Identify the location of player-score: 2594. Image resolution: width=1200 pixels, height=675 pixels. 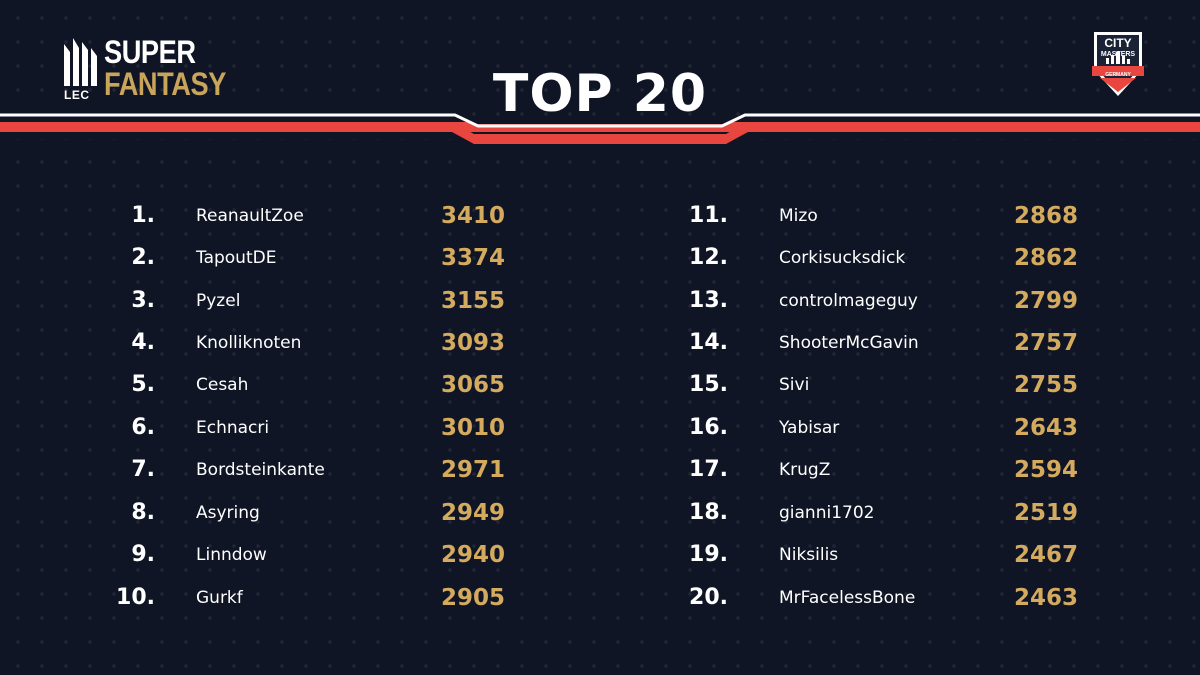
(1046, 470).